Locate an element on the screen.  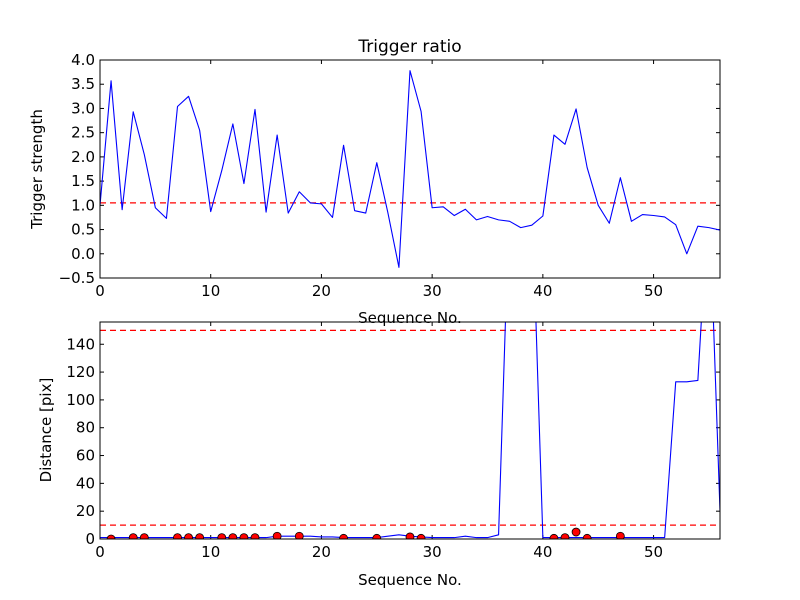
y-tick-label: 140 is located at coordinates (80, 344).